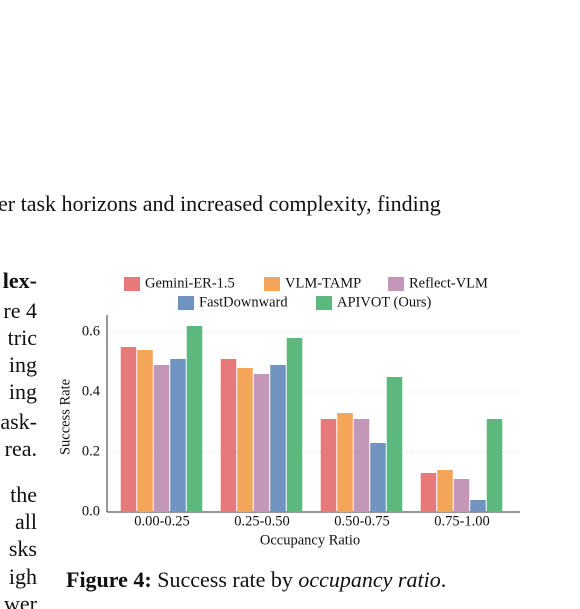  What do you see at coordinates (20, 310) in the screenshot?
I see `body-fragment: re 4` at bounding box center [20, 310].